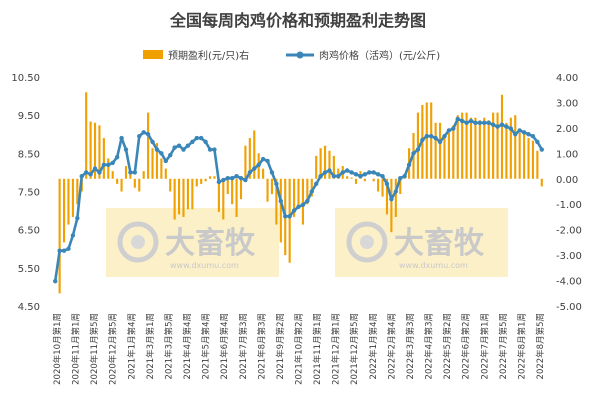  What do you see at coordinates (466, 346) in the screenshot?
I see `x-tick-label: 2022年6月第2周` at bounding box center [466, 346].